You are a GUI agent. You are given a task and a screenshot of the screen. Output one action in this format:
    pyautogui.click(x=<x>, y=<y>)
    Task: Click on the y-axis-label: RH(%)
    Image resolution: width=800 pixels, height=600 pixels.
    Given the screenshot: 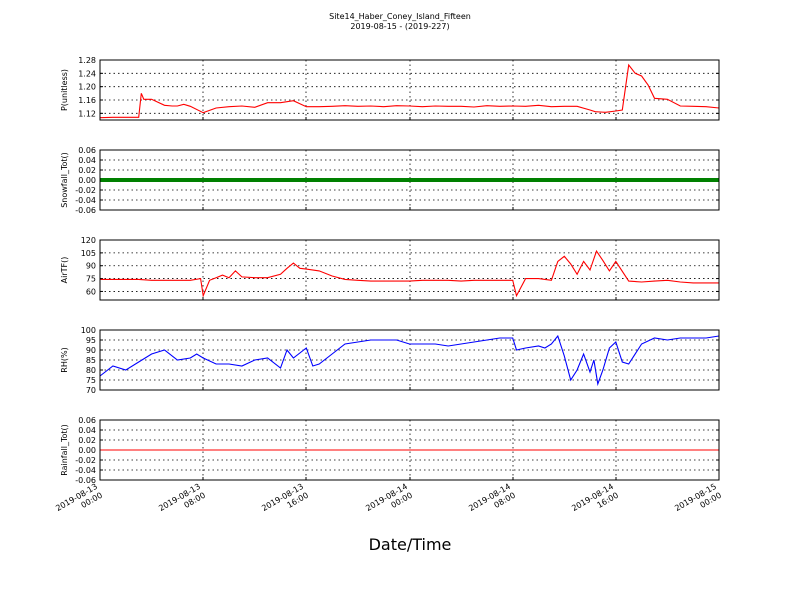 What is the action you would take?
    pyautogui.click(x=64, y=359)
    